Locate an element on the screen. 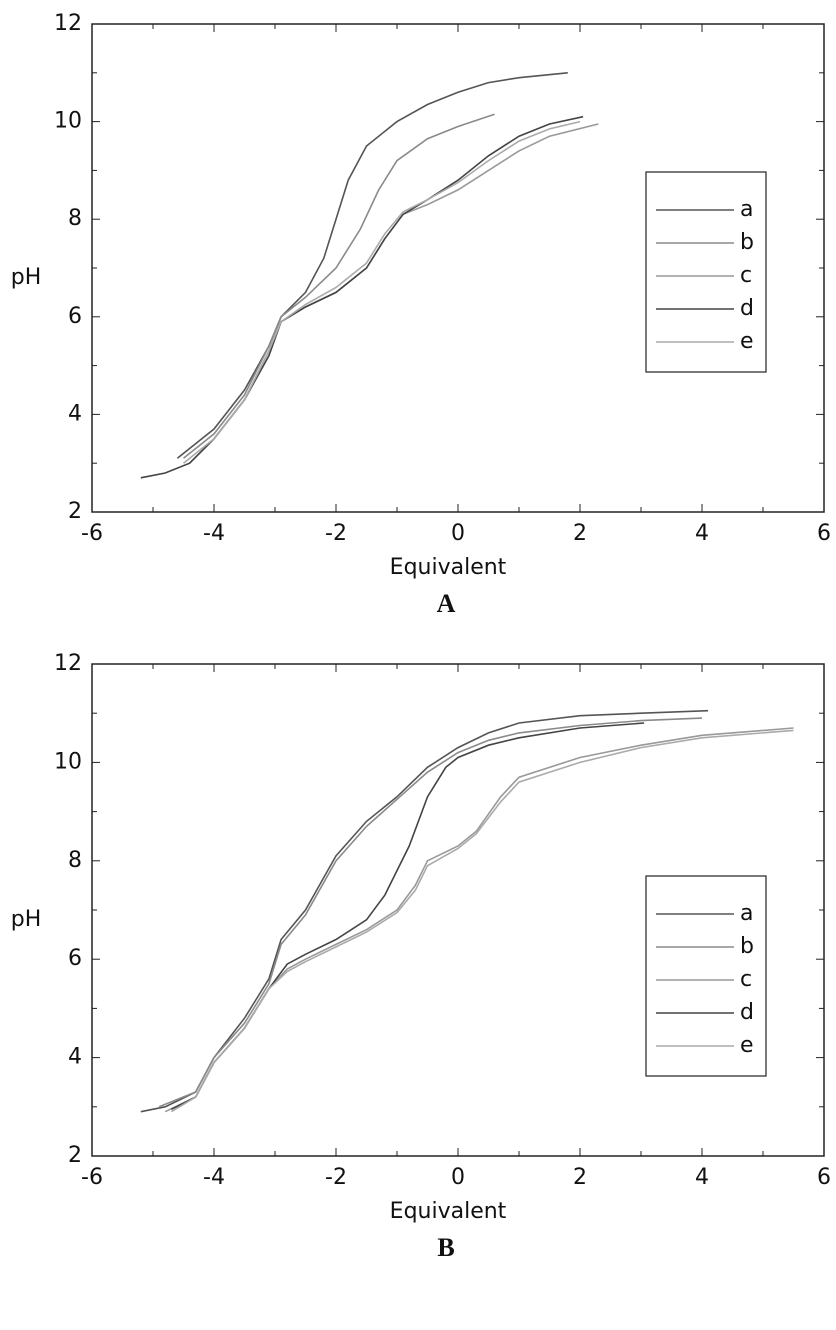  figure-caption: A is located at coordinates (446, 603).